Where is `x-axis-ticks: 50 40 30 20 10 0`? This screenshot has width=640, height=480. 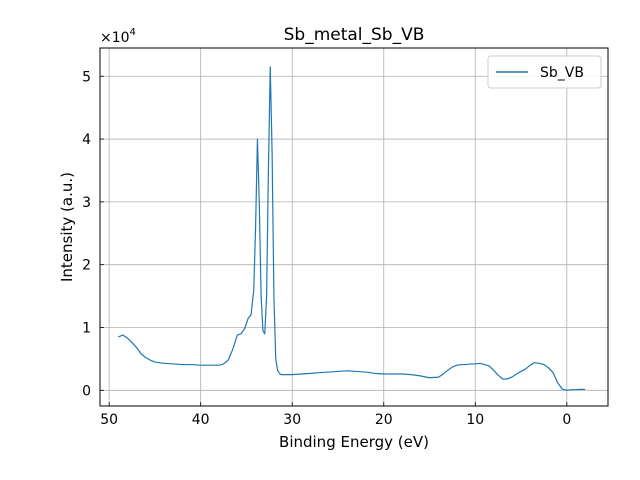
x-axis-ticks: 50 40 30 20 10 0 is located at coordinates (335, 415).